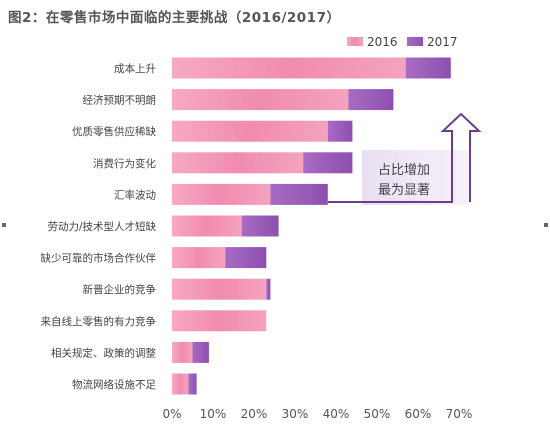  I want to click on x-axis: 0% 10% 20% 30% 40% 50% 60% 70%, so click(317, 414).